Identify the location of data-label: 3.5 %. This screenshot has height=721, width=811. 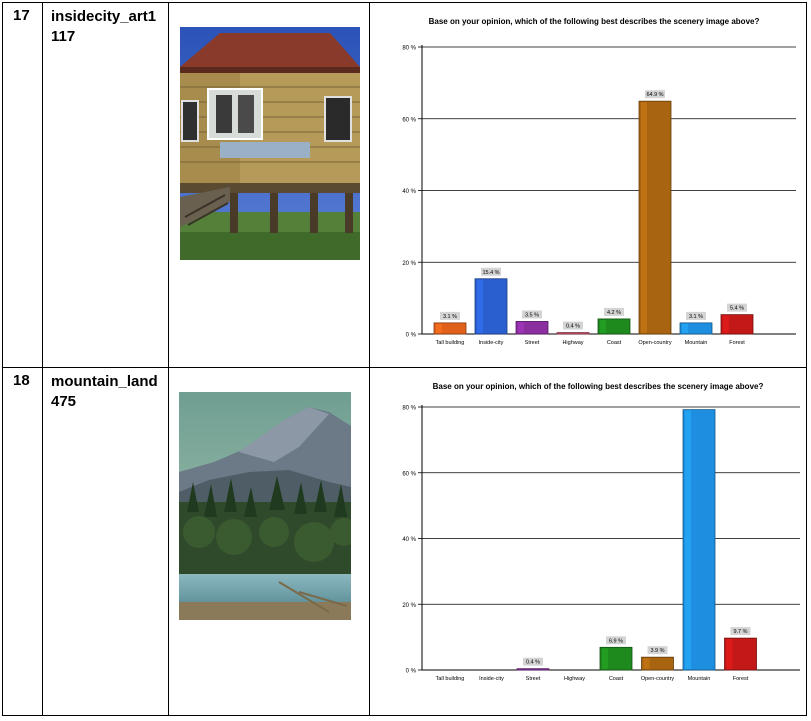
(532, 315).